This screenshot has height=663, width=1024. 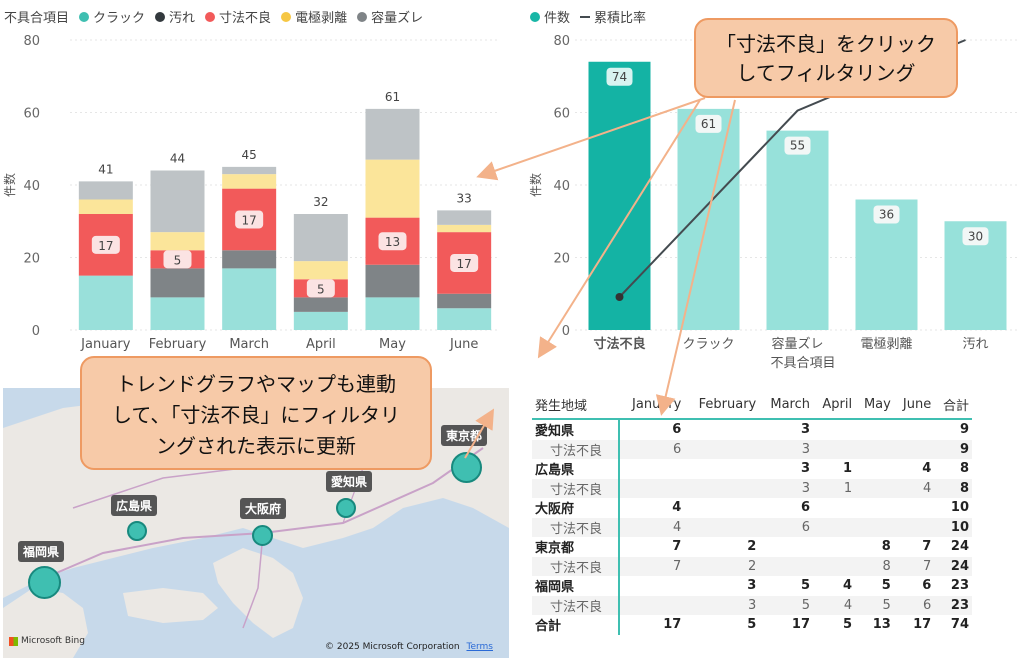 What do you see at coordinates (134, 505) in the screenshot?
I see `map-label-hiroshima: 広島県` at bounding box center [134, 505].